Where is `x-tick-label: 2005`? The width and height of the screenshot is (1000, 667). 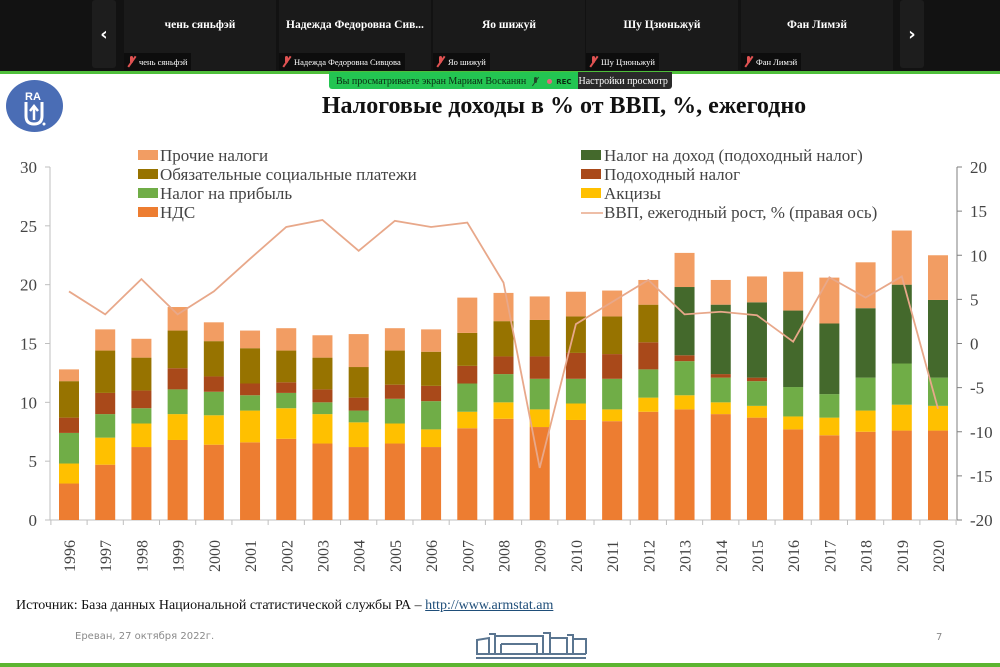
x-tick-label: 2005 is located at coordinates (396, 556).